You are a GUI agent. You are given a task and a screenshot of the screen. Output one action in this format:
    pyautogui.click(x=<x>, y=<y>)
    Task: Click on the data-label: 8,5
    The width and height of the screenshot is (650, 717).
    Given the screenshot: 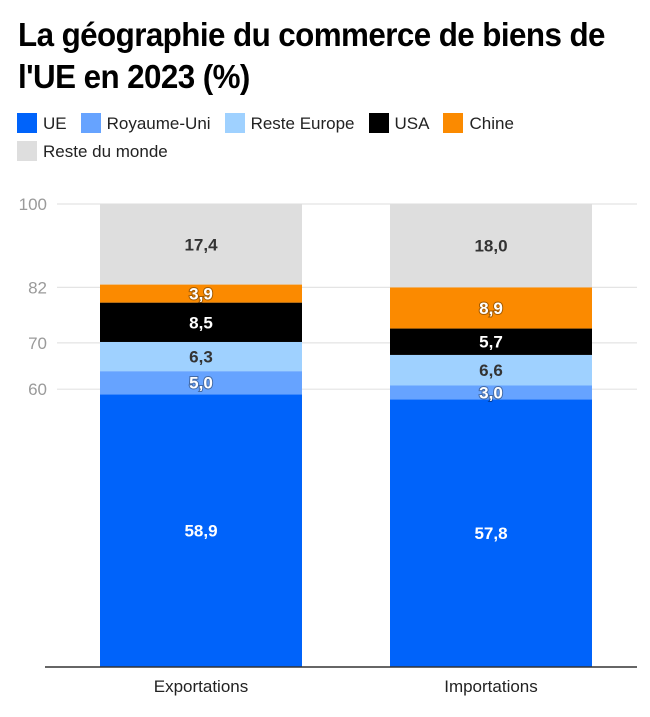 What is the action you would take?
    pyautogui.click(x=201, y=322)
    